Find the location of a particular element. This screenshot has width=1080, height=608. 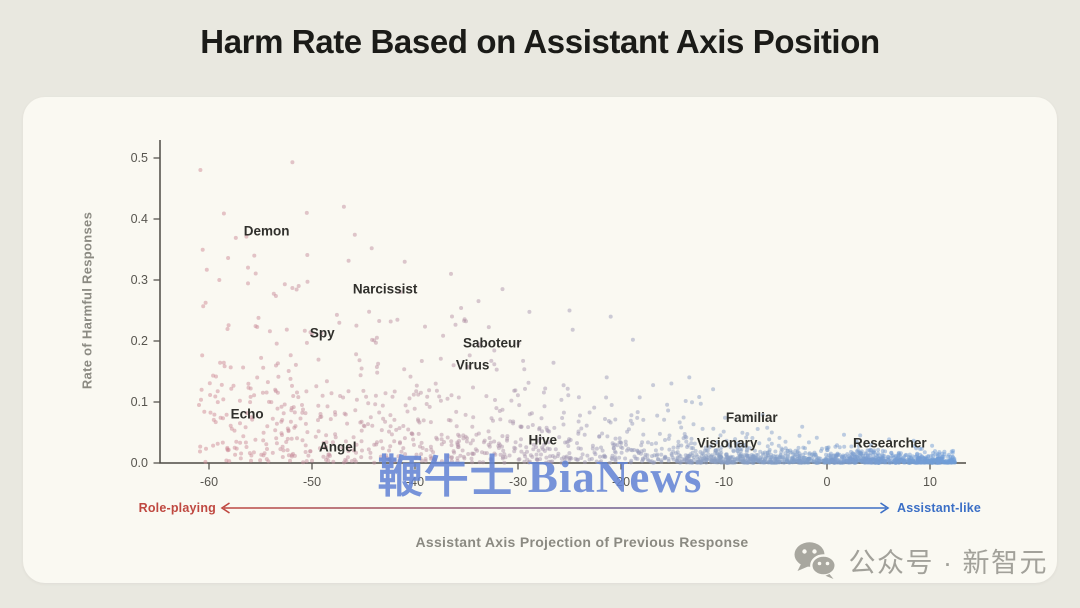

persona-label-narcissist: Narcissist is located at coordinates (385, 289).